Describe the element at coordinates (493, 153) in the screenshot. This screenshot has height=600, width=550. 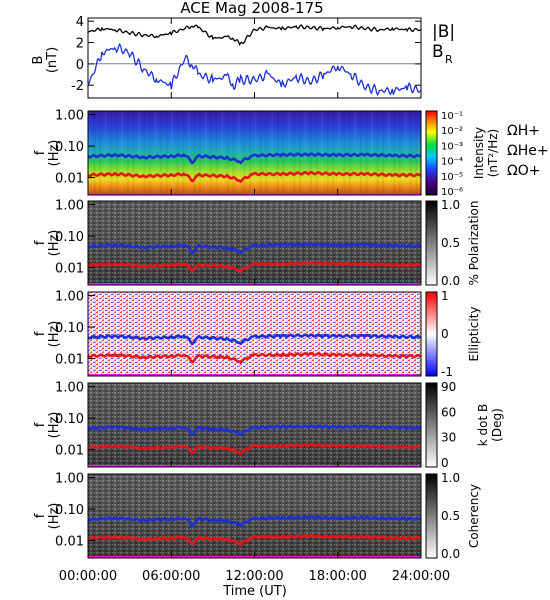
I see `power-colorbar-unit: (nT²/Hz)` at that location.